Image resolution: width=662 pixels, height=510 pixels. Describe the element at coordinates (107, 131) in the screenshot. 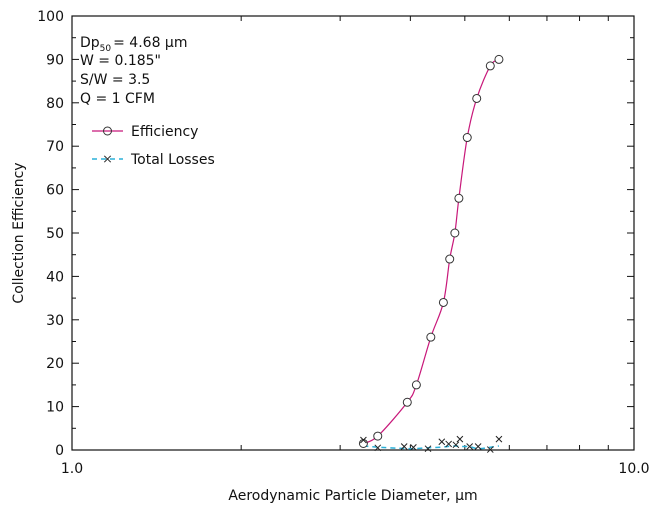

I see `legend-efficiency-marker` at that location.